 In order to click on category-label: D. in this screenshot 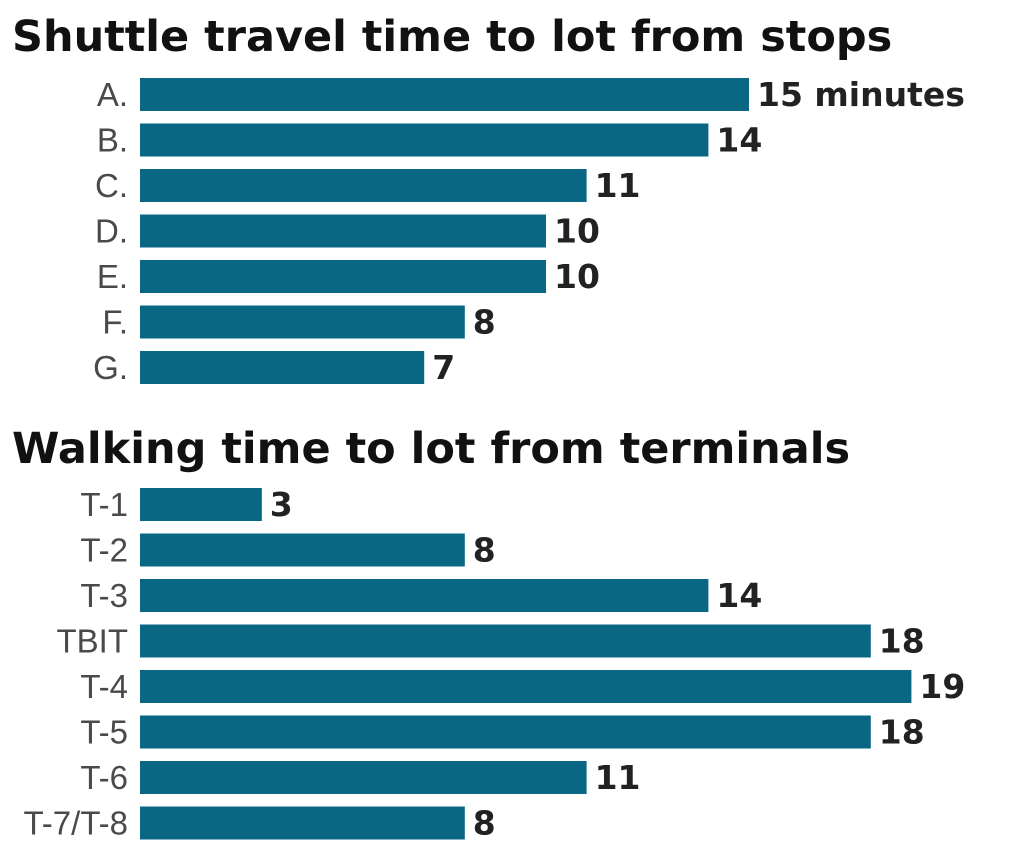, I will do `click(111, 231)`.